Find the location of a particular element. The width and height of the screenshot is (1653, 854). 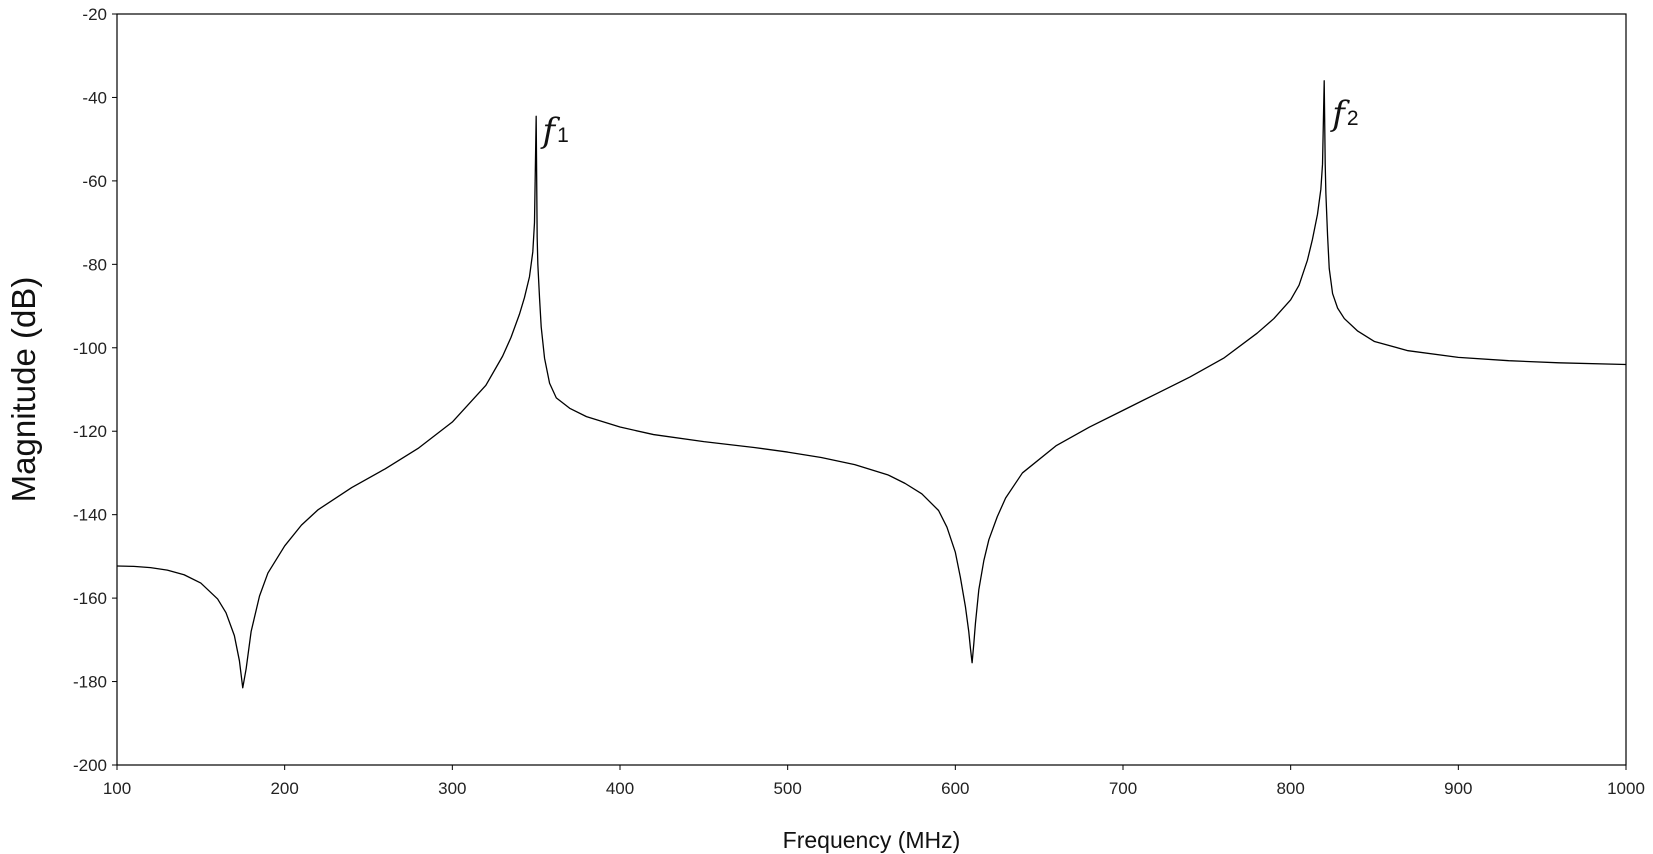

x-tick-label: 500 is located at coordinates (787, 788).